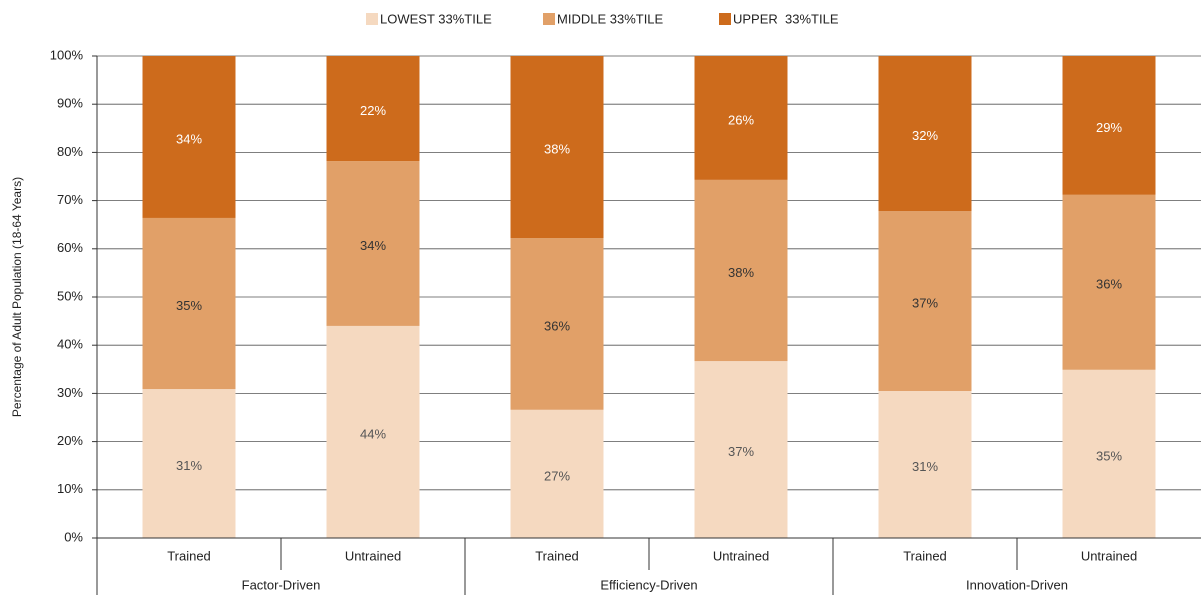 The image size is (1201, 595). Describe the element at coordinates (70, 392) in the screenshot. I see `y-tick-label: 30%` at that location.